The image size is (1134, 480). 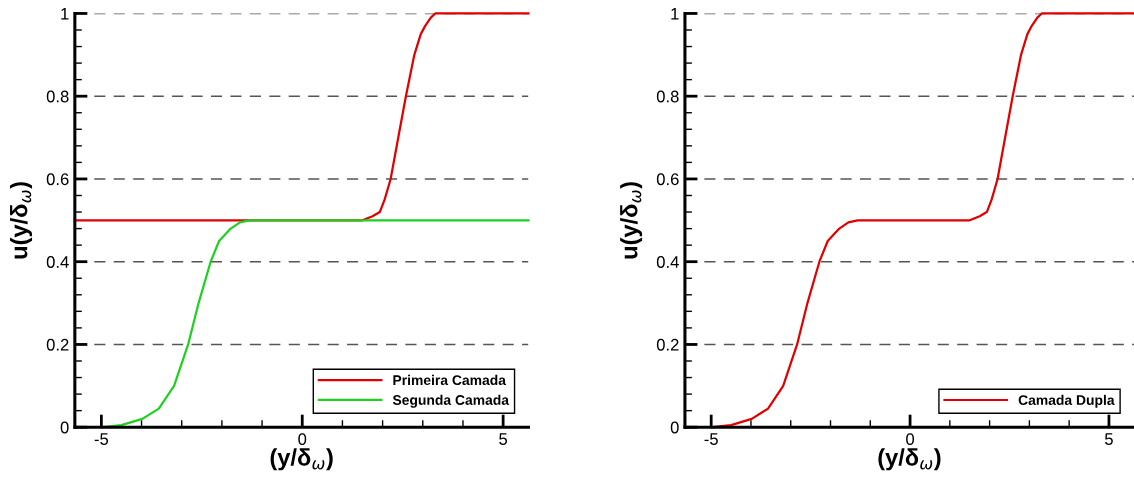 I want to click on legend-label: Segunda Camada, so click(x=451, y=401).